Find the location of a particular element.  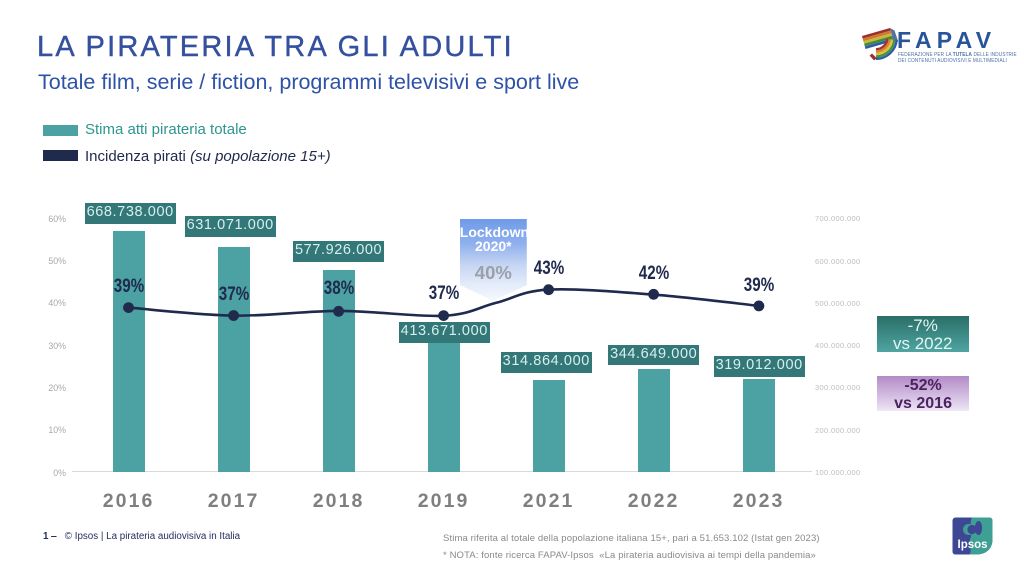

svg-text: Ipsos is located at coordinates (973, 545).